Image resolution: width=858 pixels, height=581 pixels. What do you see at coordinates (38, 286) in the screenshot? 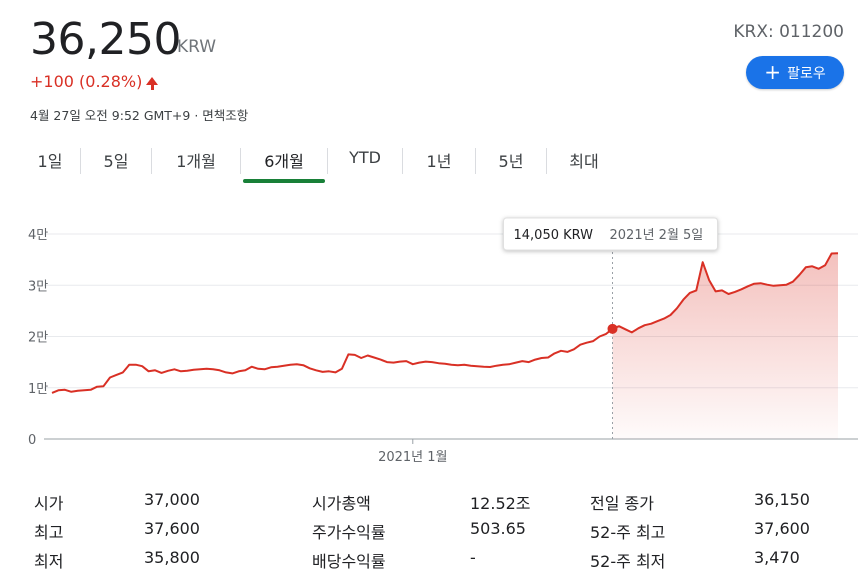
I see `y-tick-label: 3만` at bounding box center [38, 286].